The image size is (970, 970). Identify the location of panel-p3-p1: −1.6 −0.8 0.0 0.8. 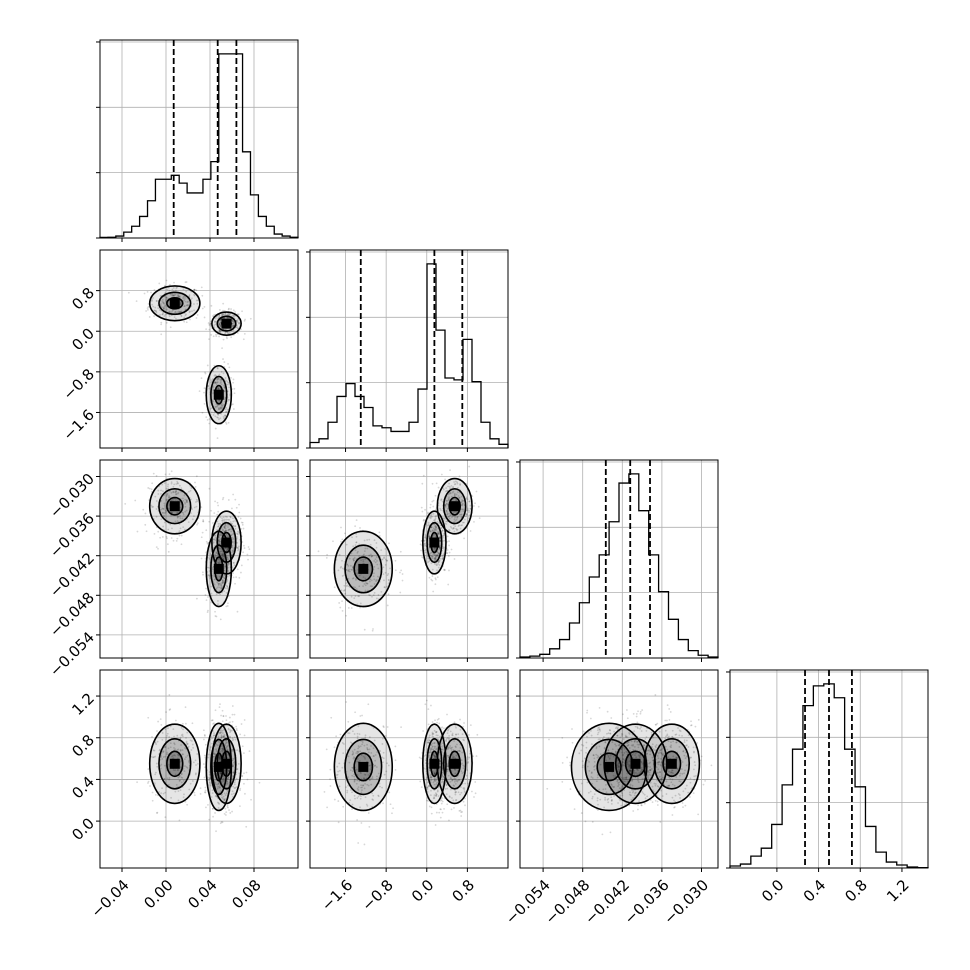
(407, 792).